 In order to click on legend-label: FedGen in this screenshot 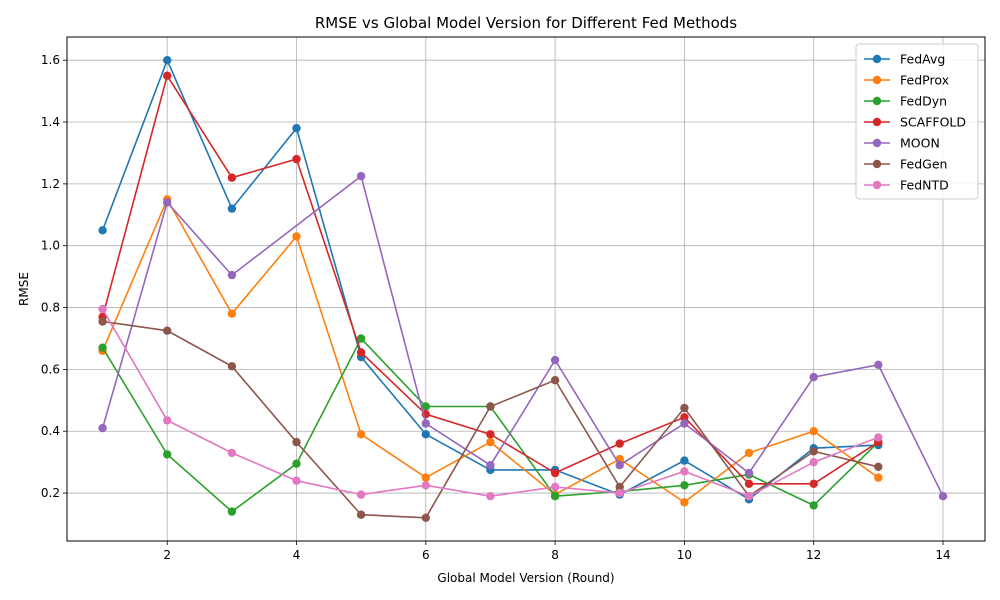, I will do `click(923, 164)`.